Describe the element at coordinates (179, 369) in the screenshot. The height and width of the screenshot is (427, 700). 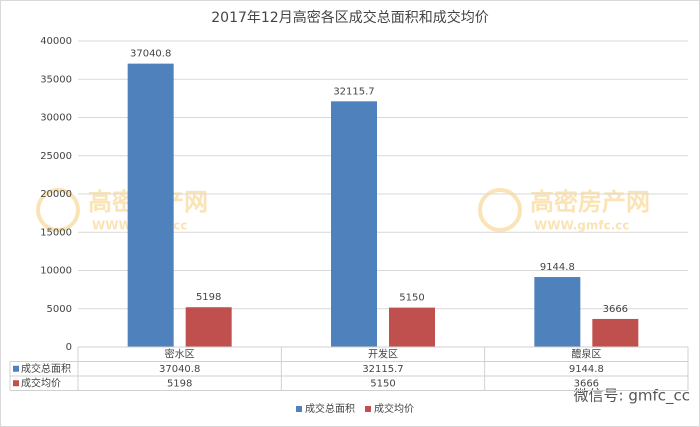
I see `table-cell: 37040.8` at that location.